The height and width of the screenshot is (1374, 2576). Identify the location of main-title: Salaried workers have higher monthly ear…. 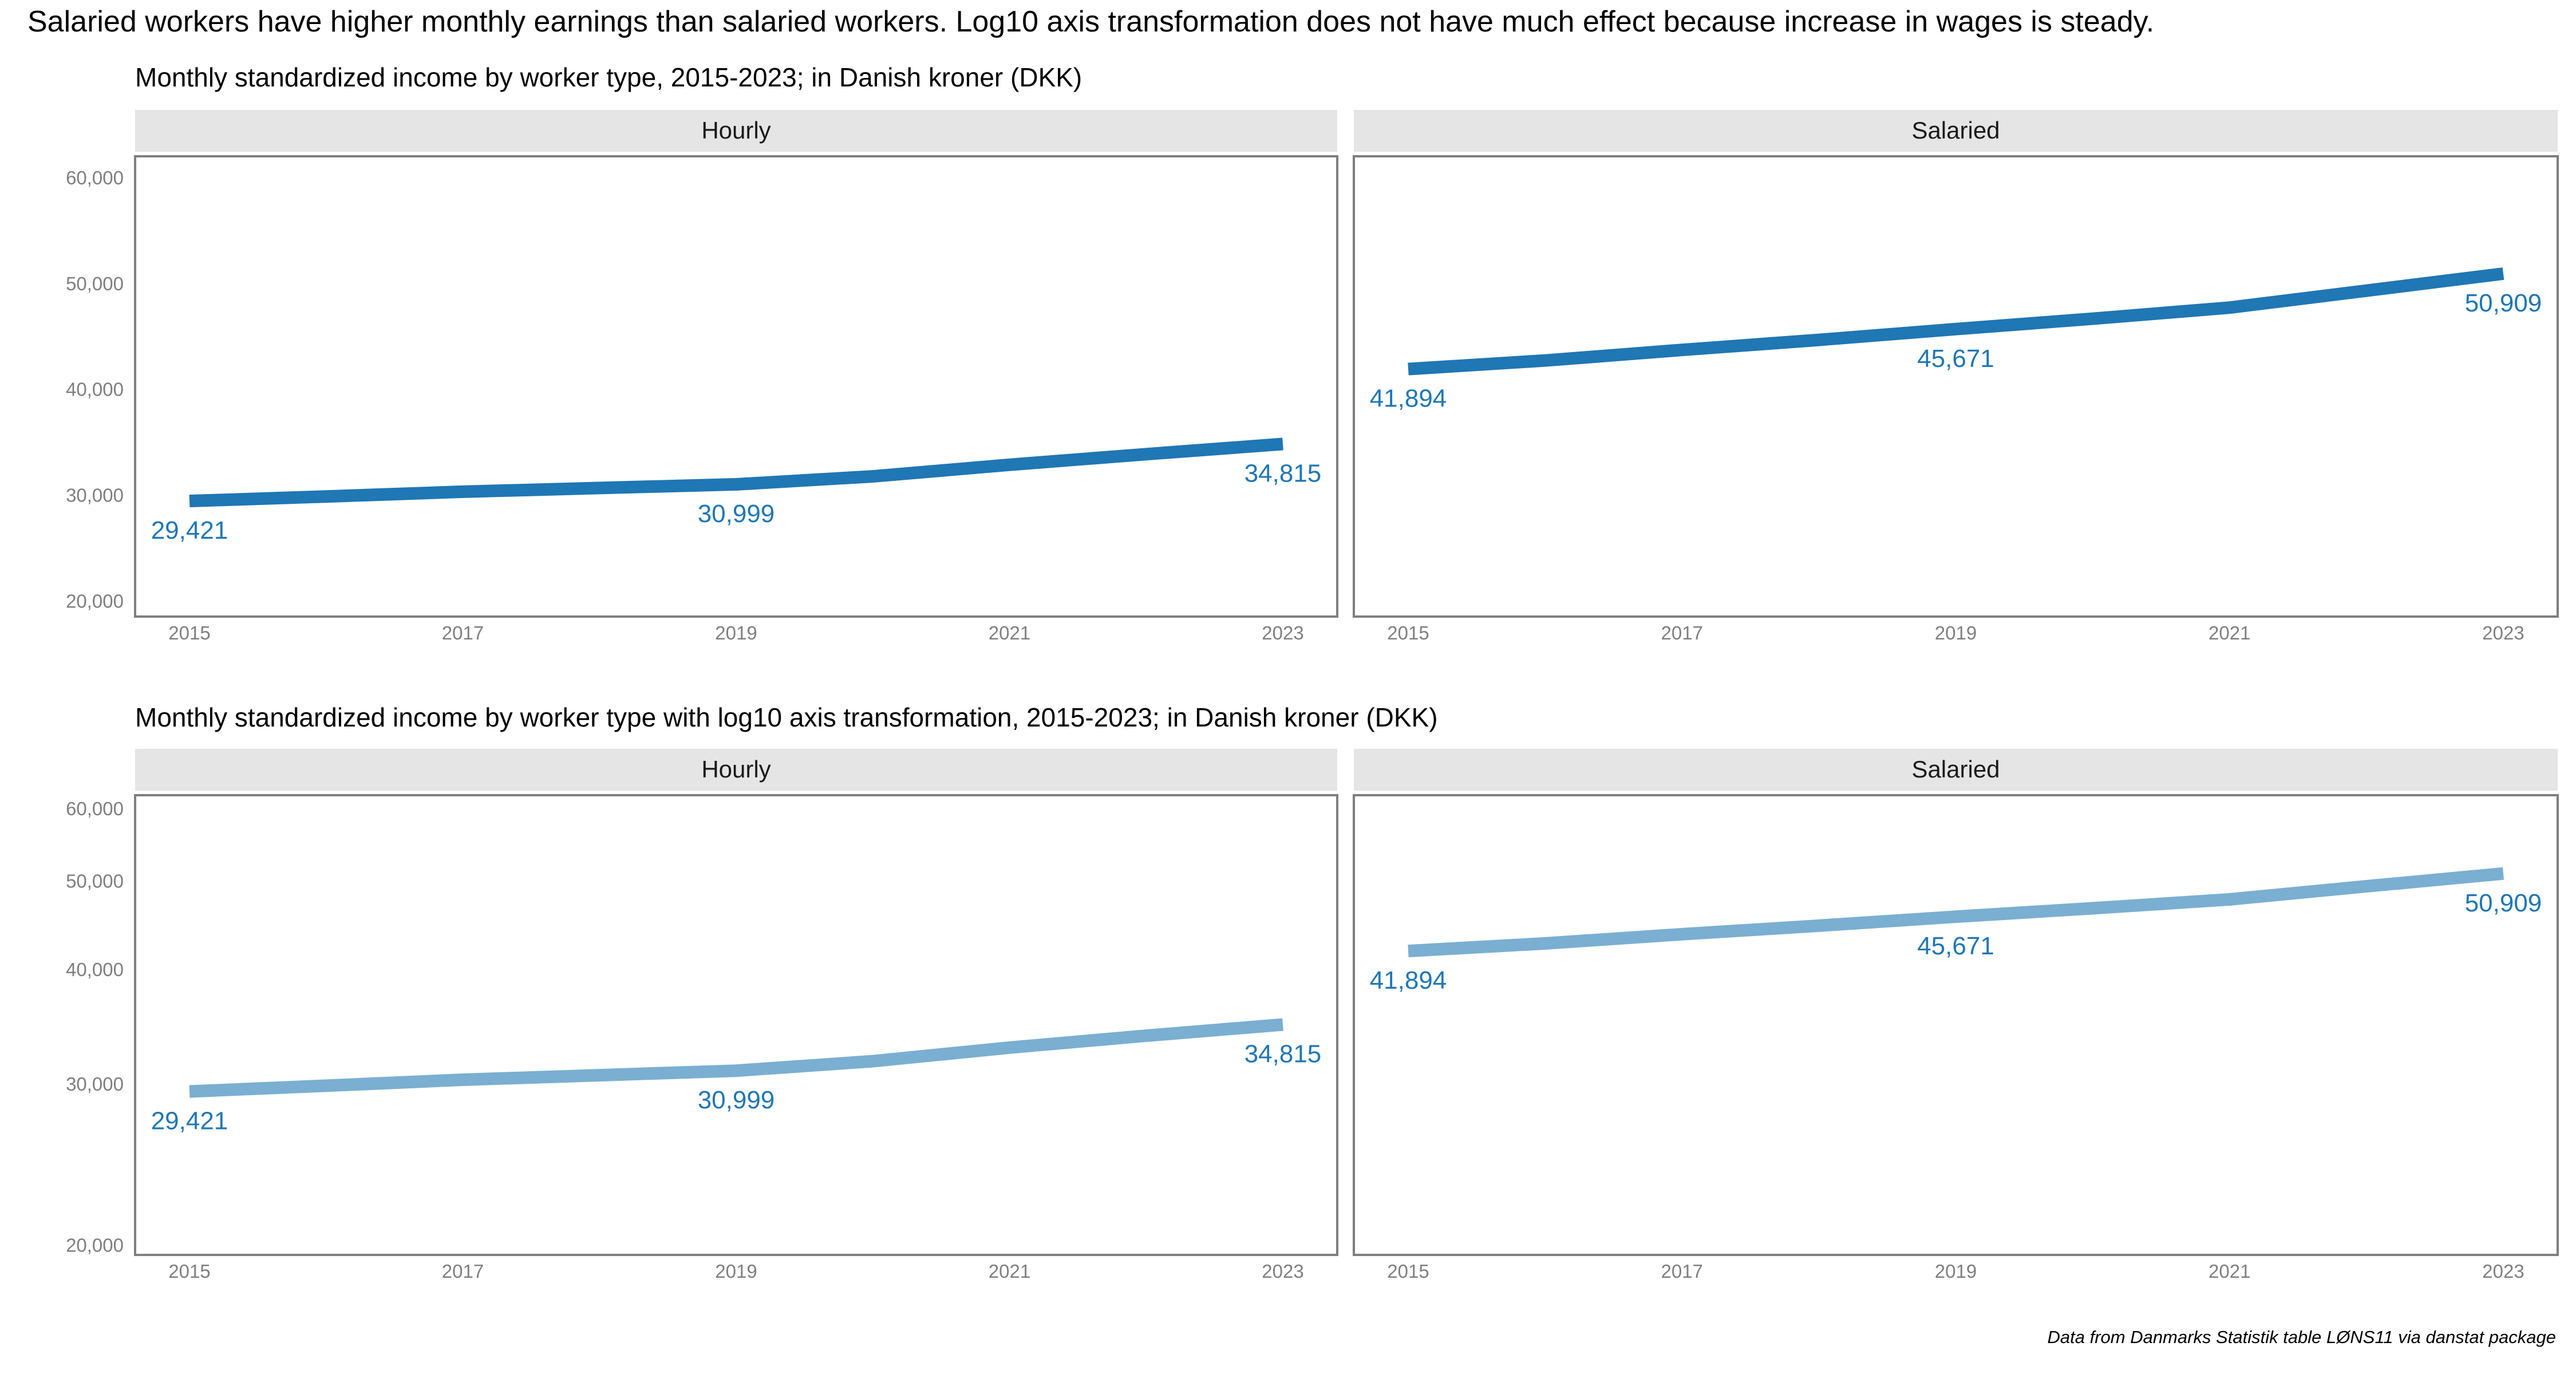
(1091, 21).